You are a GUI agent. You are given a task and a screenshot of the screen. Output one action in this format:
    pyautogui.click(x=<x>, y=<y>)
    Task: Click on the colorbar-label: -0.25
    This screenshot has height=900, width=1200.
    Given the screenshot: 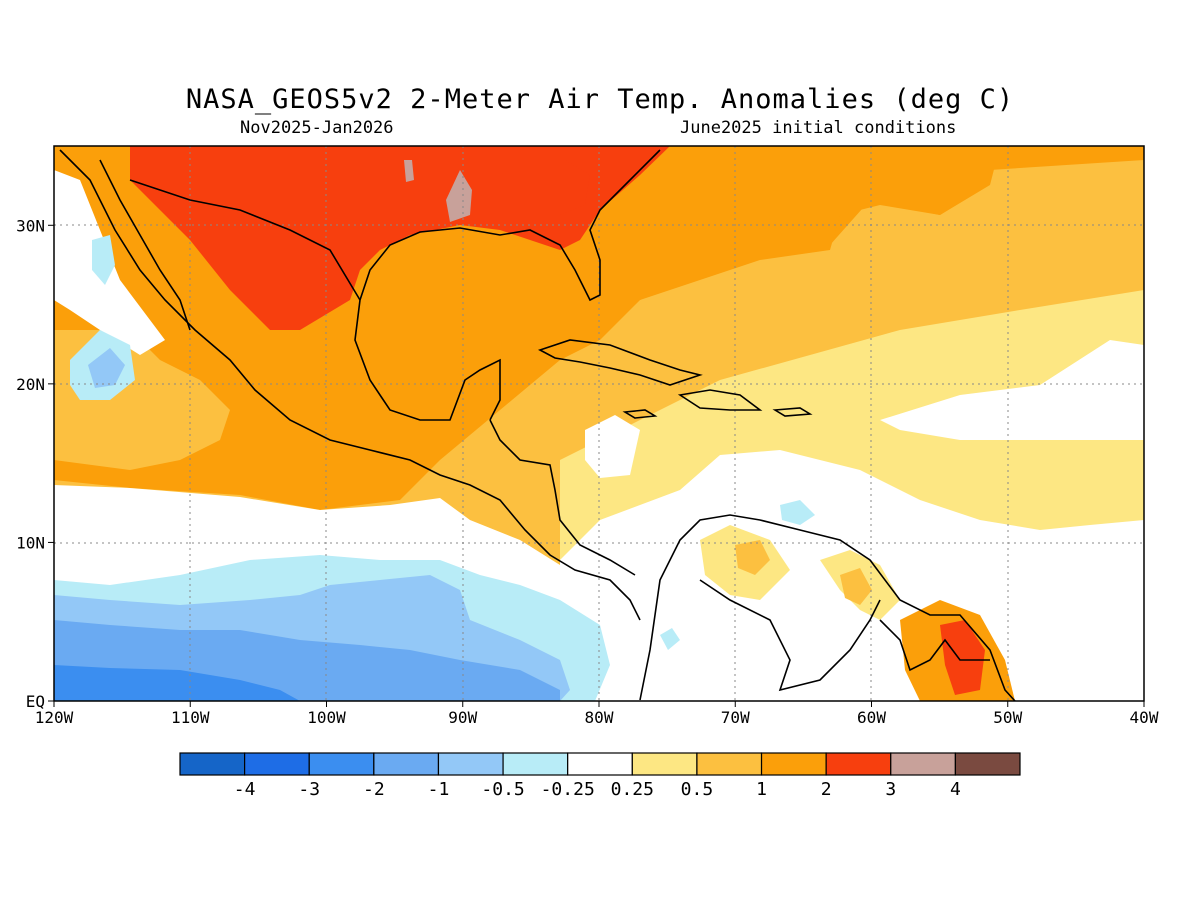 What is the action you would take?
    pyautogui.click(x=568, y=789)
    